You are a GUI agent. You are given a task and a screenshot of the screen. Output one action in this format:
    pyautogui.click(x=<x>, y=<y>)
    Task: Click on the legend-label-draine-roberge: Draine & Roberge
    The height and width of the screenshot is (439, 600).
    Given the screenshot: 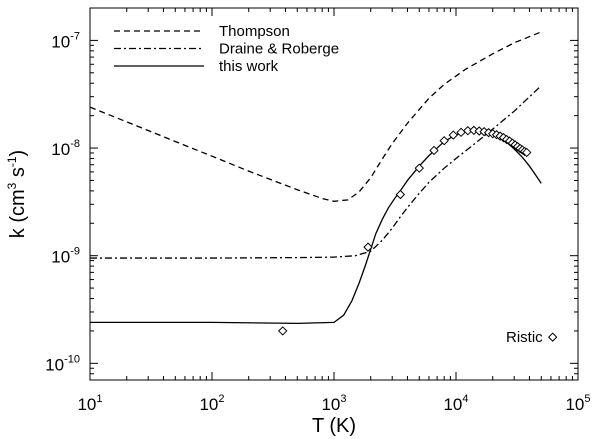 What is the action you would take?
    pyautogui.click(x=279, y=49)
    